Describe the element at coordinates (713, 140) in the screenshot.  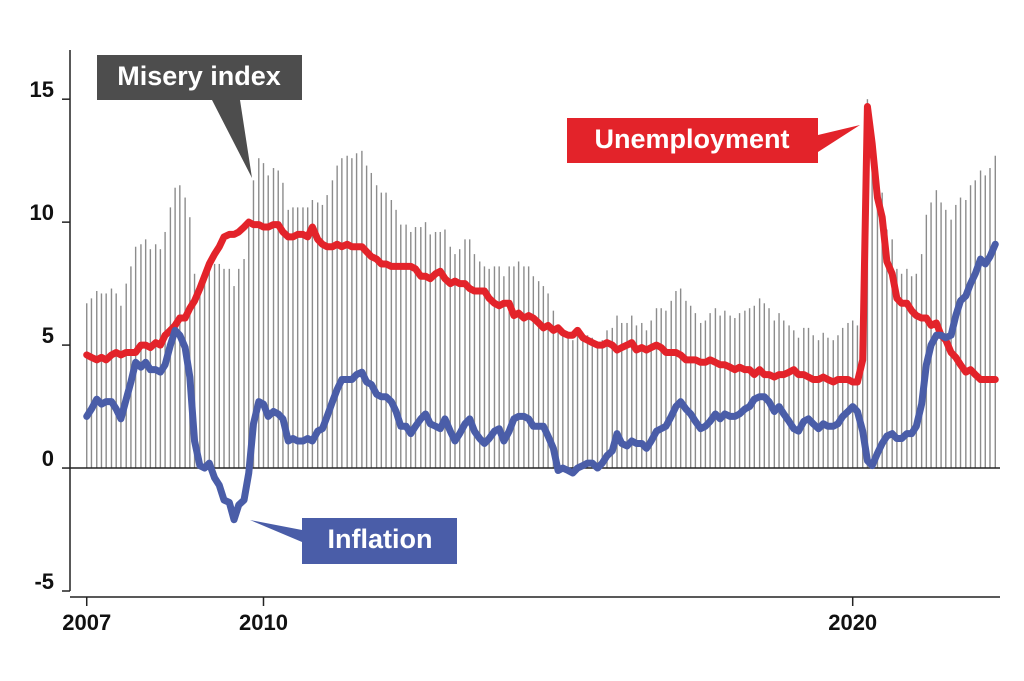
I see `unemployment-label: Unemployment` at that location.